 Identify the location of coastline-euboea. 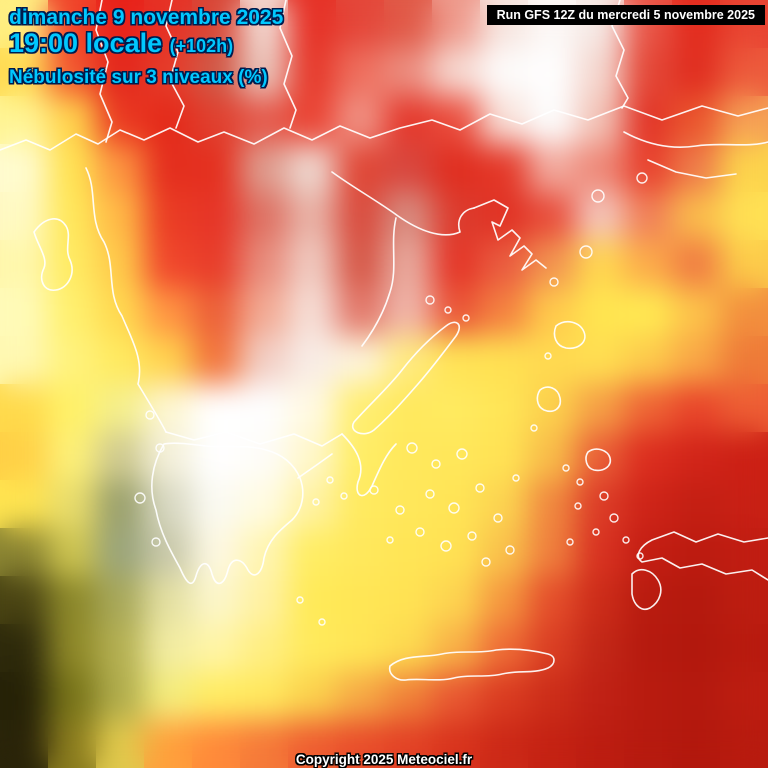
(406, 378).